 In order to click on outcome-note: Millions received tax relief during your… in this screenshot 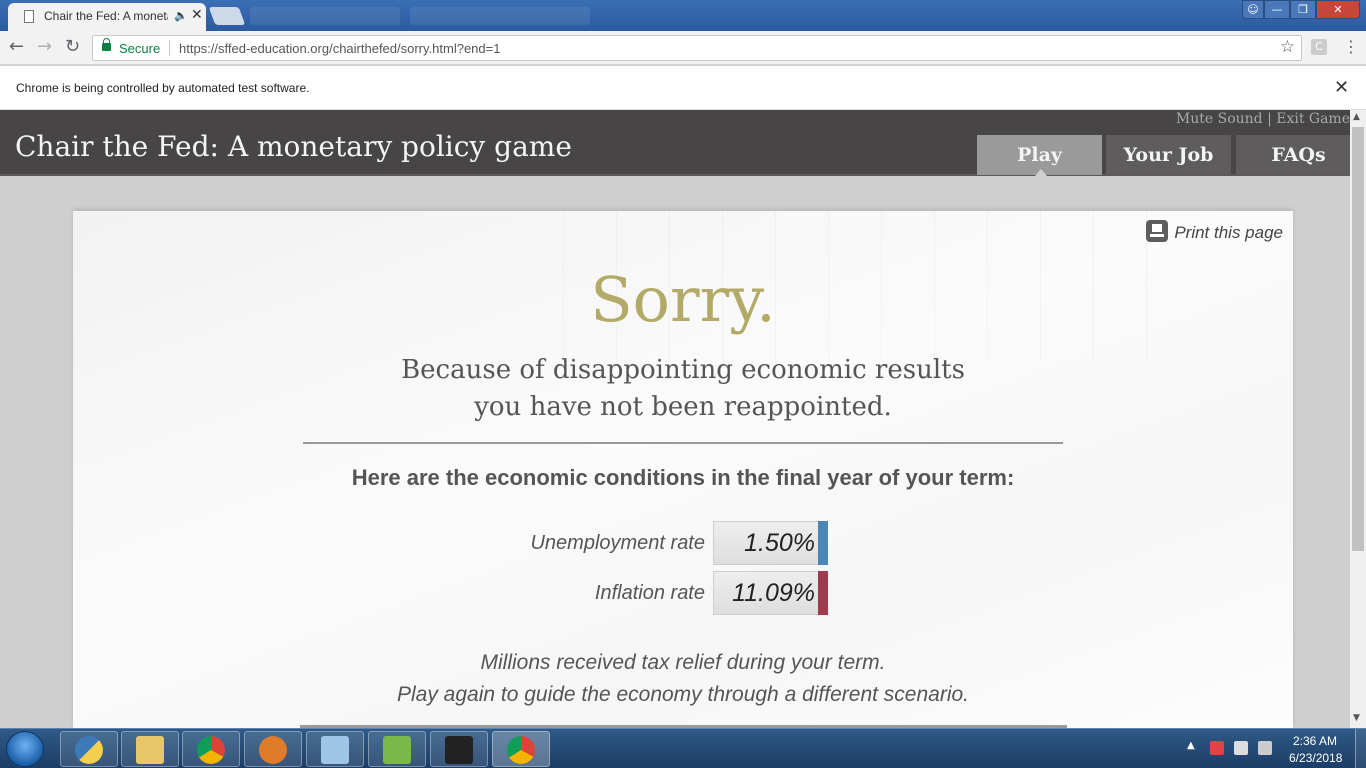, I will do `click(683, 662)`.